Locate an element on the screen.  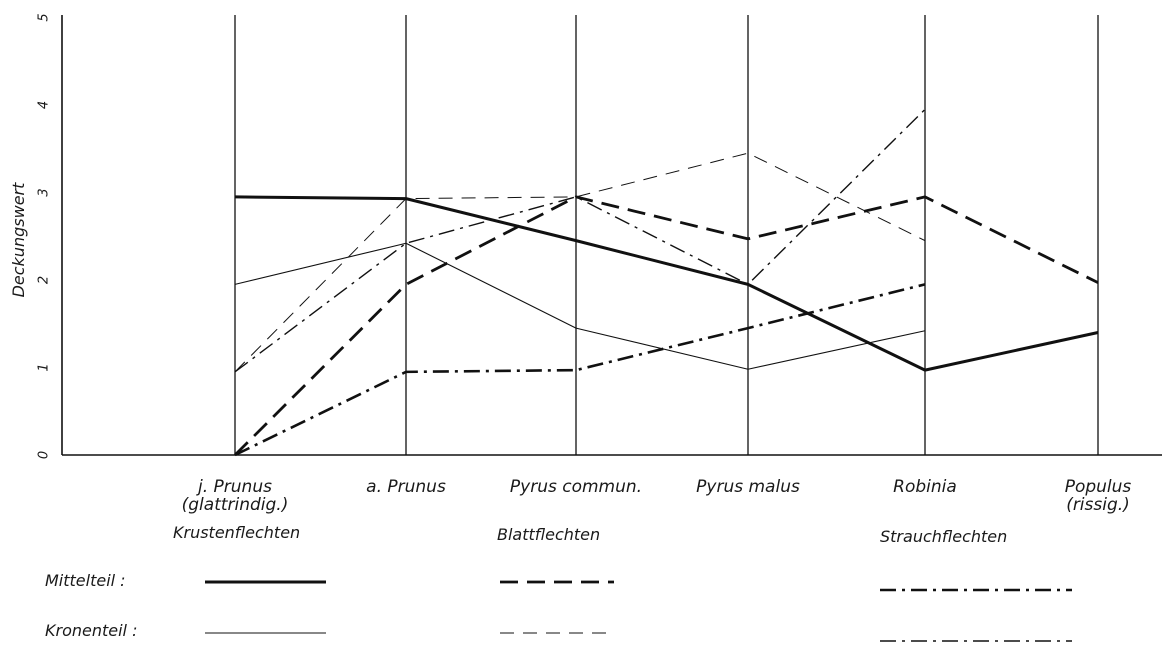
category-label: Populus is located at coordinates (1098, 487).